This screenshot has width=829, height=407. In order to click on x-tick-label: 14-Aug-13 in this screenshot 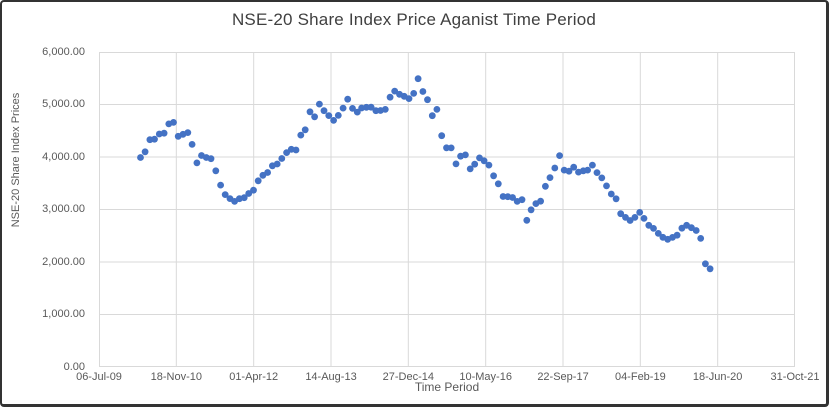, I will do `click(331, 377)`.